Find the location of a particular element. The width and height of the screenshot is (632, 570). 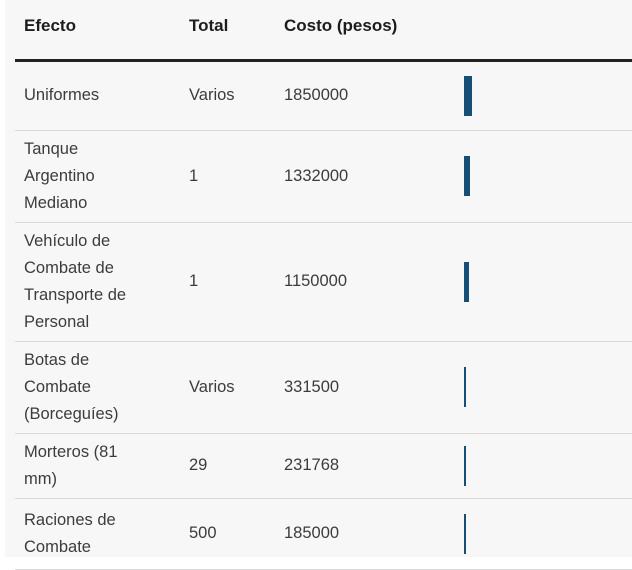

header-row: Efecto Total Costo (pesos) is located at coordinates (323, 31).